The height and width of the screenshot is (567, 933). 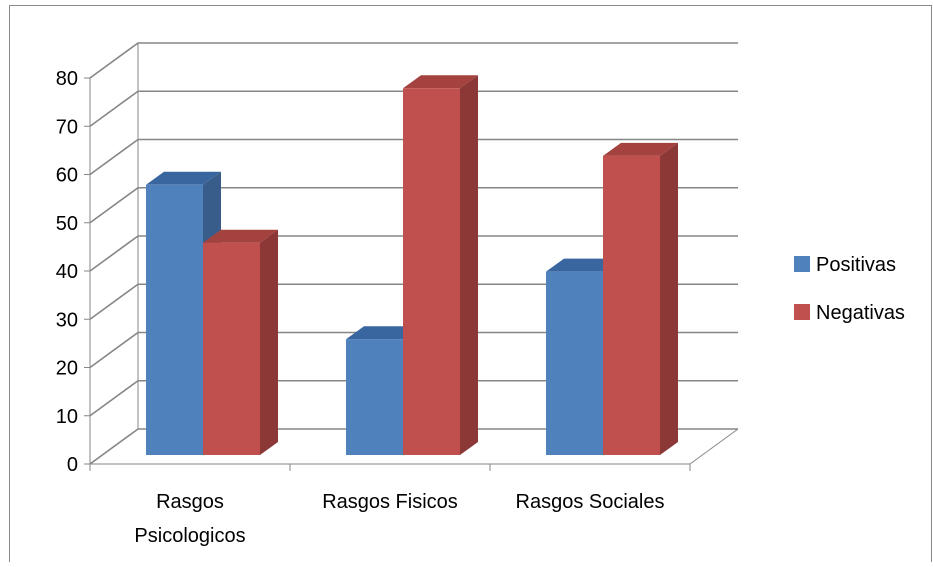 What do you see at coordinates (714, 446) in the screenshot?
I see `floor-edge` at bounding box center [714, 446].